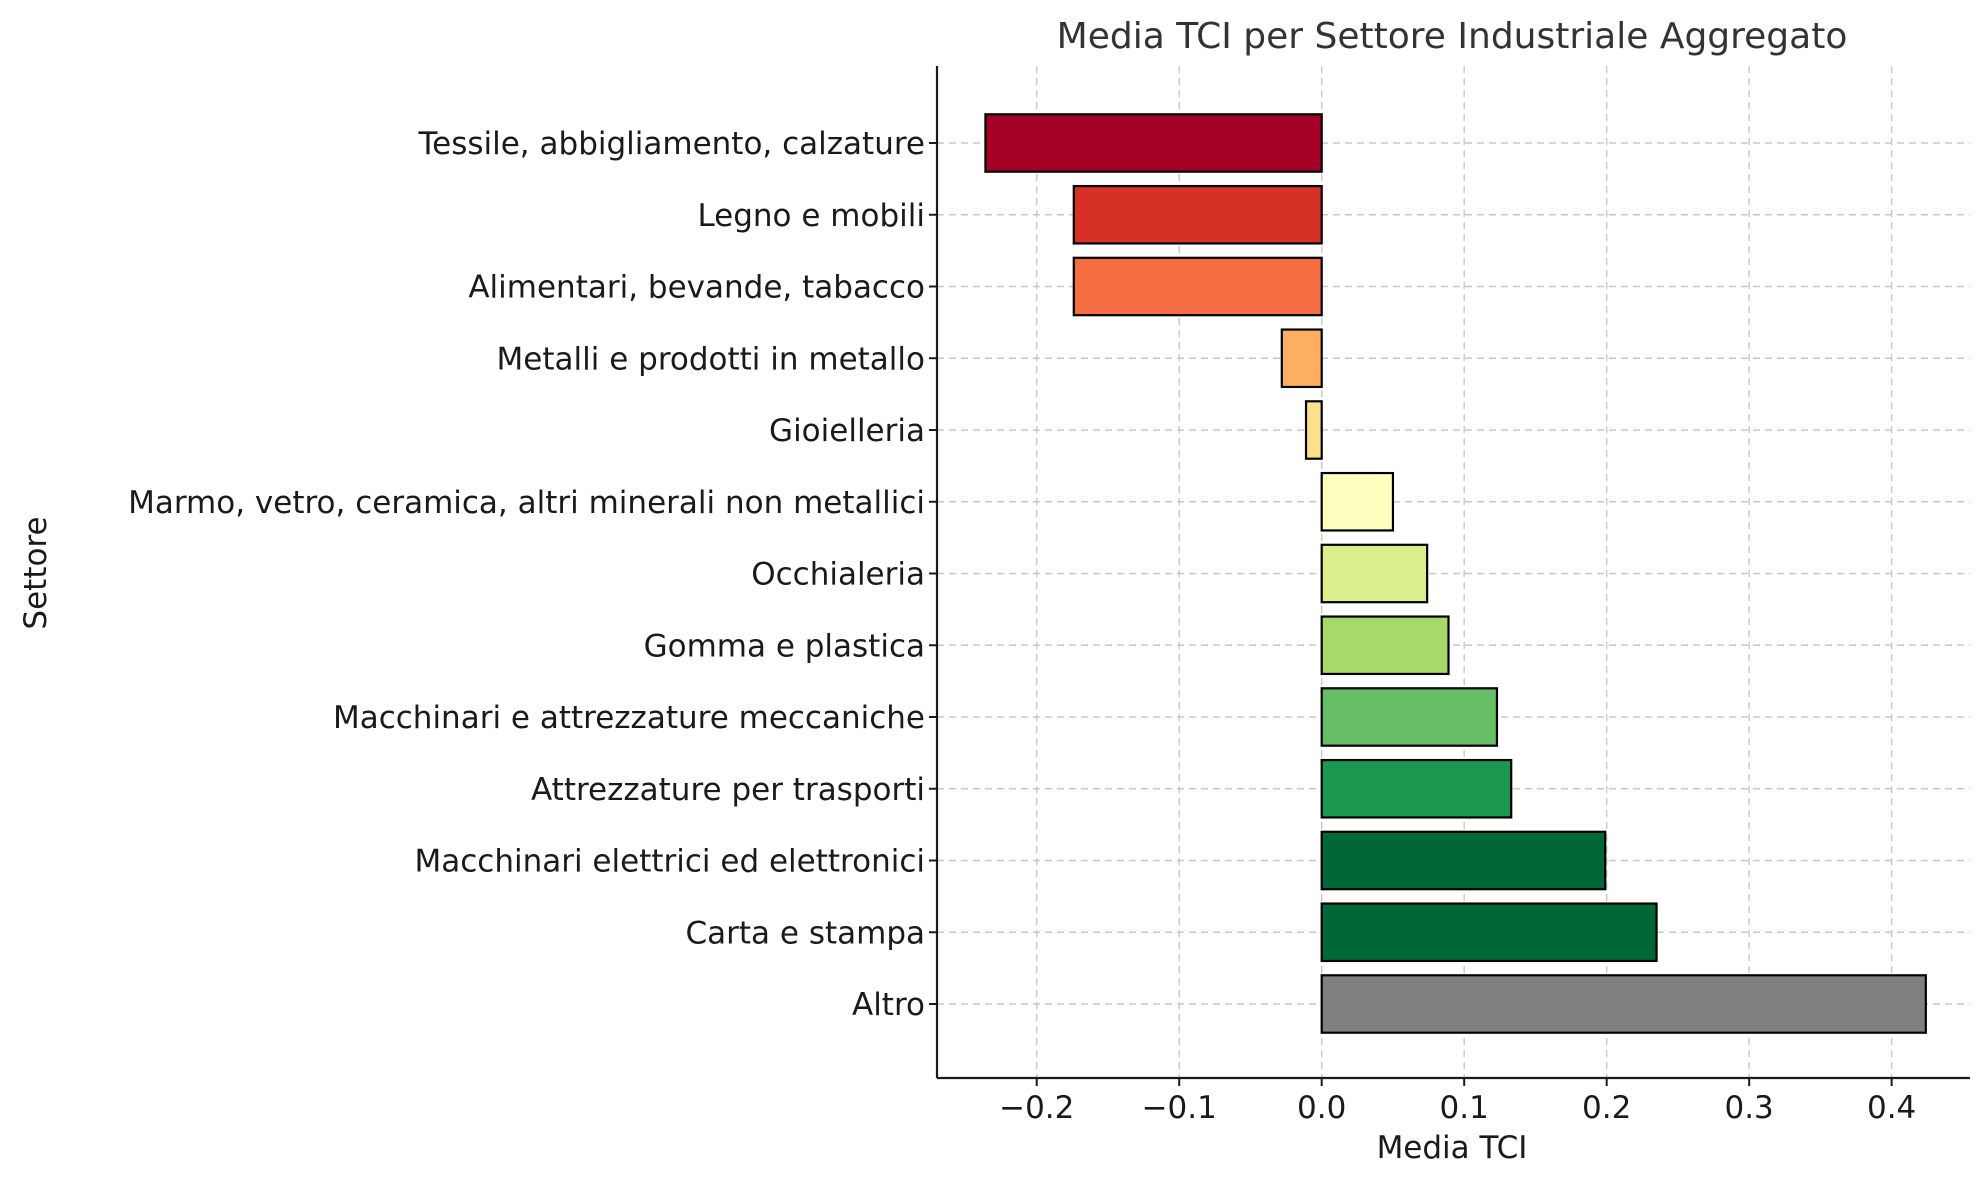 This screenshot has height=1180, width=1980. I want to click on x-tick-label: 0.0, so click(1321, 1108).